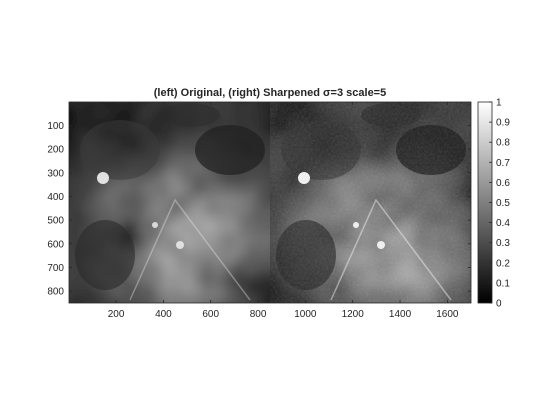 This screenshot has width=560, height=420. Describe the element at coordinates (55, 268) in the screenshot. I see `y-tick-label: 700` at that location.